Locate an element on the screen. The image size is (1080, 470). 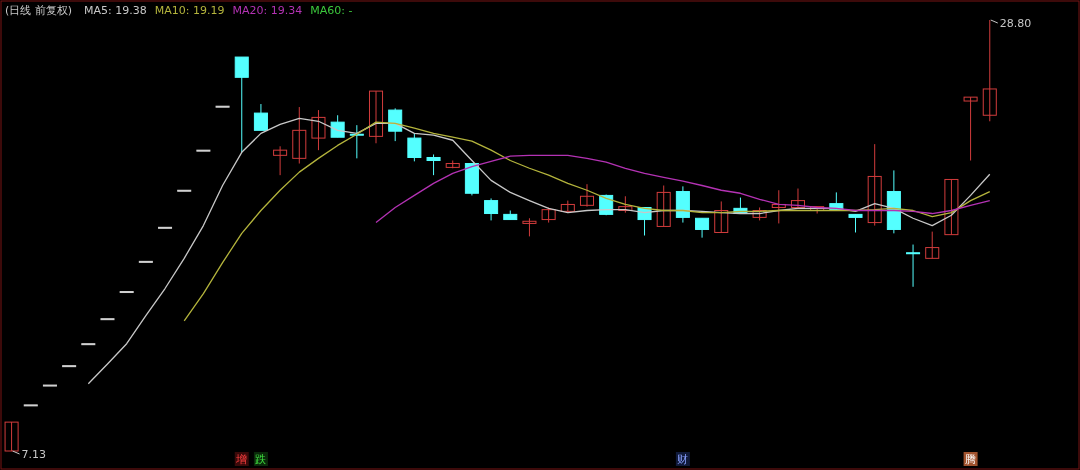
text: 财 is located at coordinates (683, 459).